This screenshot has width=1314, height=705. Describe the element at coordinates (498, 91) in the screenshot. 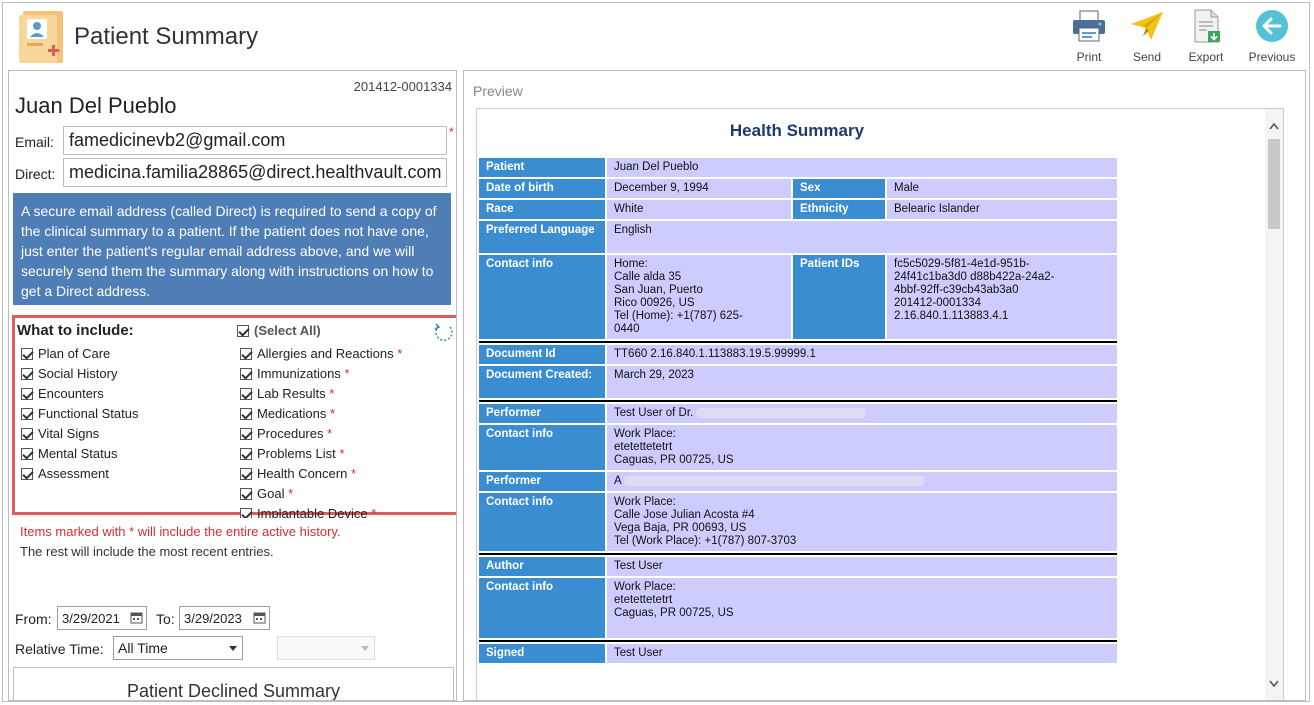

I see `preview-label: Preview` at that location.